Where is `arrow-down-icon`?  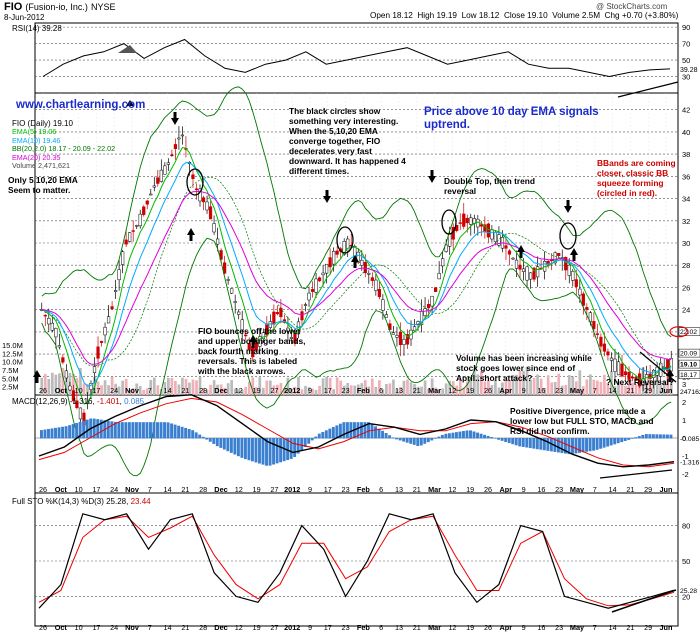
arrow-down-icon is located at coordinates (432, 179).